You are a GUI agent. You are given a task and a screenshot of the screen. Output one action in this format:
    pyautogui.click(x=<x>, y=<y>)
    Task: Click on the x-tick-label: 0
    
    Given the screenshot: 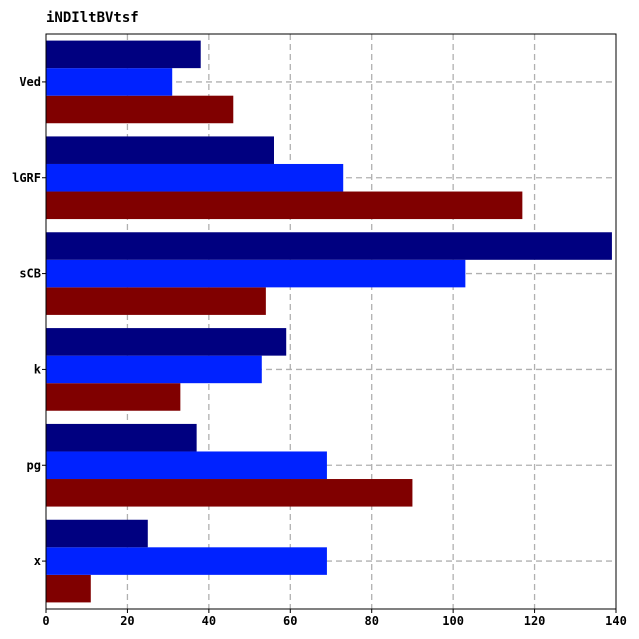 What is the action you would take?
    pyautogui.click(x=45, y=621)
    